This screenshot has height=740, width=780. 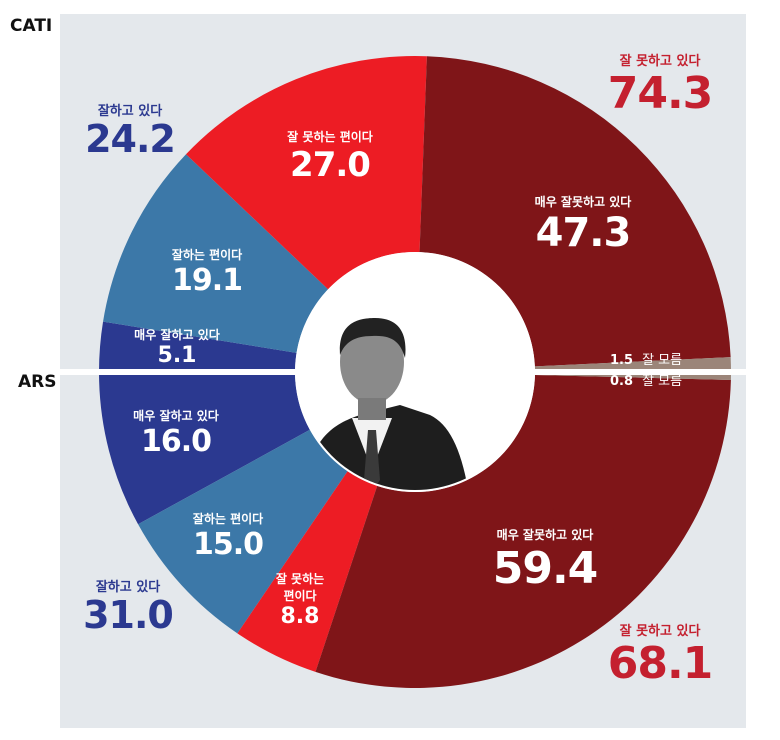 What do you see at coordinates (330, 157) in the screenshot?
I see `slice-label-cati-2: 잘 못하는 편이다 27.0` at bounding box center [330, 157].